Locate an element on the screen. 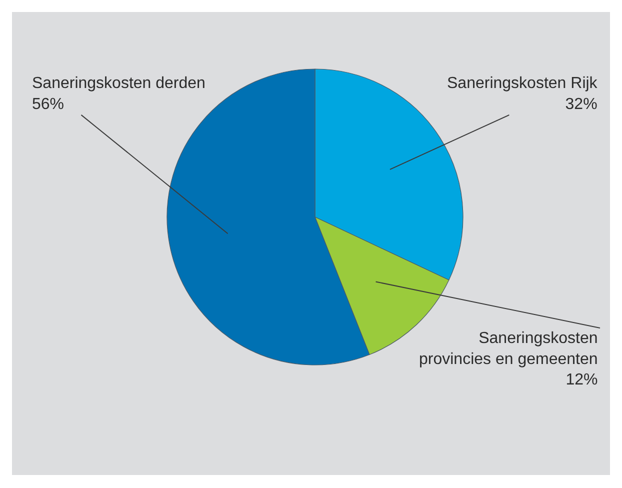  data-label: 32% is located at coordinates (581, 104).